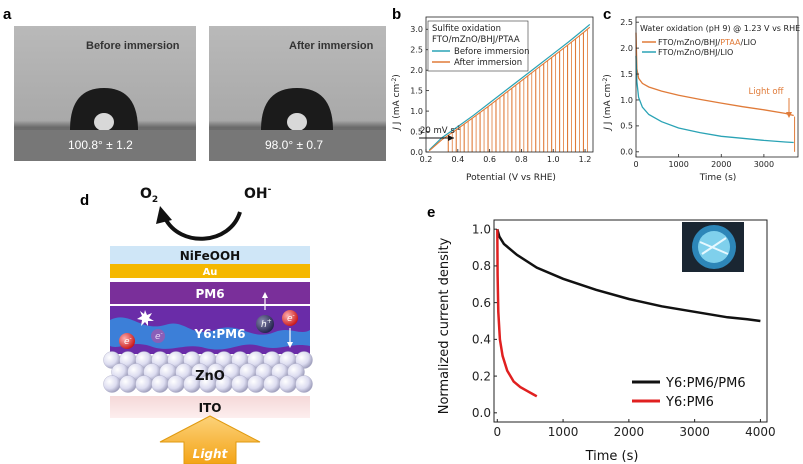 The image size is (803, 464). I want to click on hole-arrowhead, so click(265, 295).